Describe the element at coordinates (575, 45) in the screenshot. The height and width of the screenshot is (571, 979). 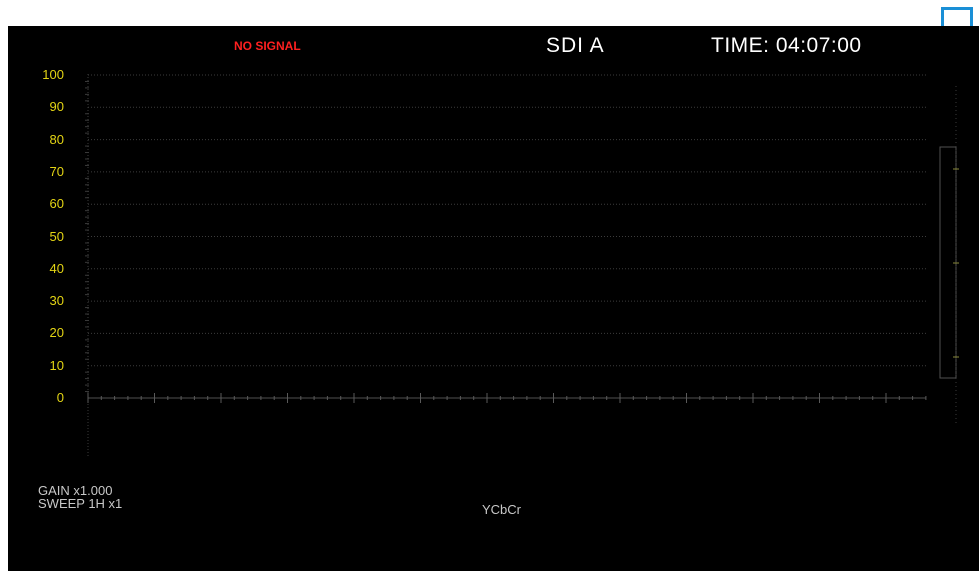
I see `input-channel-label: SDI A` at that location.